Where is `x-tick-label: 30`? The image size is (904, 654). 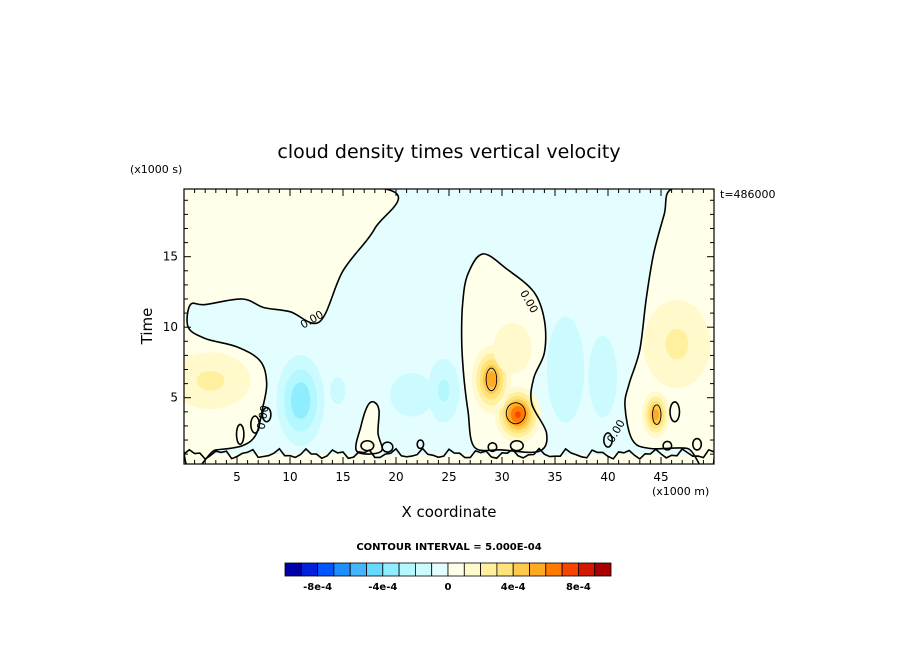 x-tick-label: 30 is located at coordinates (501, 477).